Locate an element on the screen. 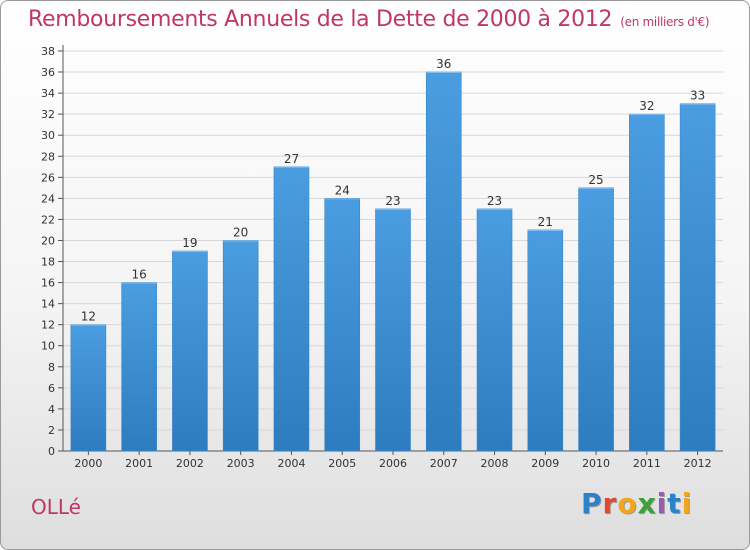  bar-value-label: 33 is located at coordinates (697, 96).